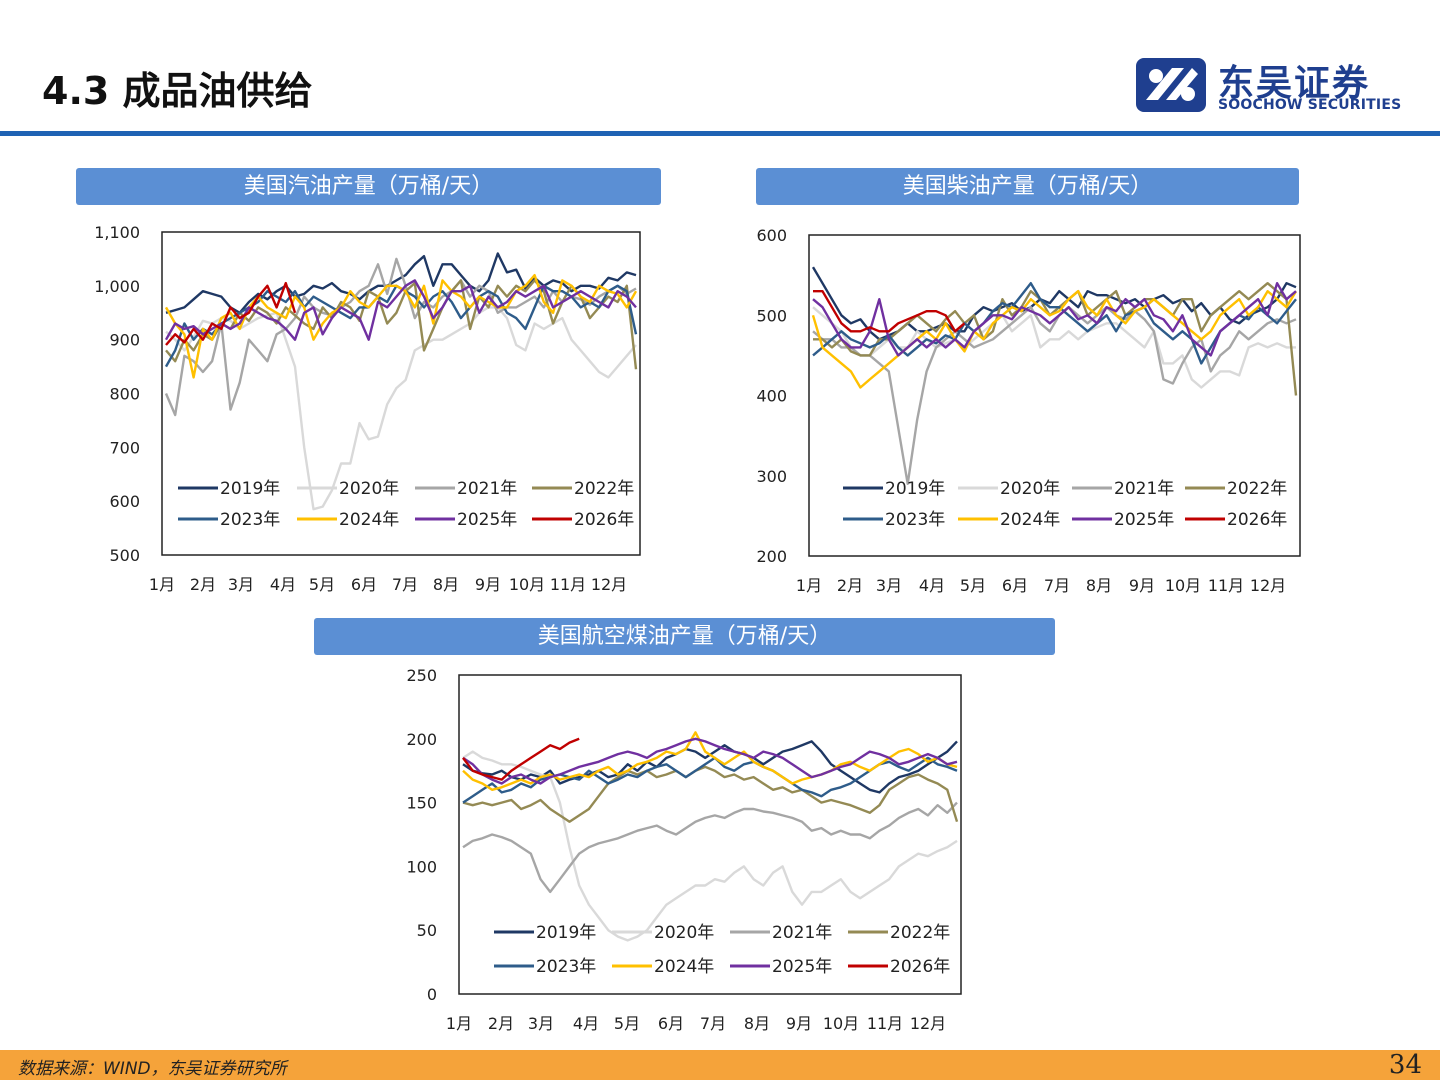 The image size is (1440, 1080). Describe the element at coordinates (720, 133) in the screenshot. I see `header-rule` at that location.